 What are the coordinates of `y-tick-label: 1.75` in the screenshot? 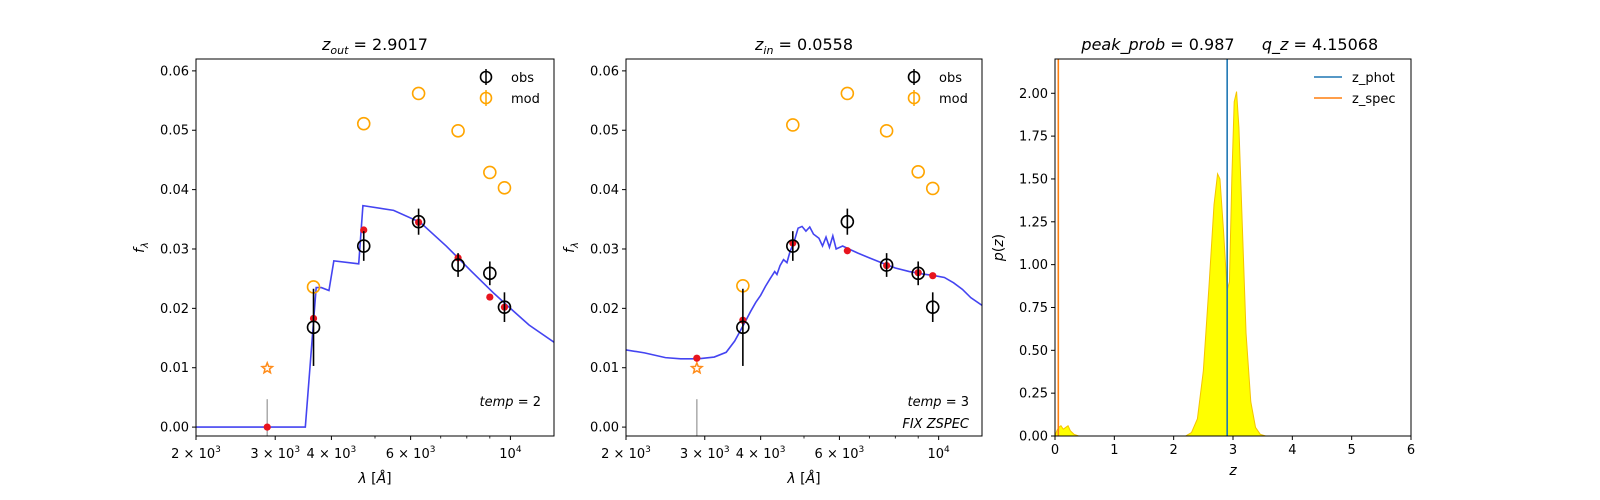 It's located at (1033, 137).